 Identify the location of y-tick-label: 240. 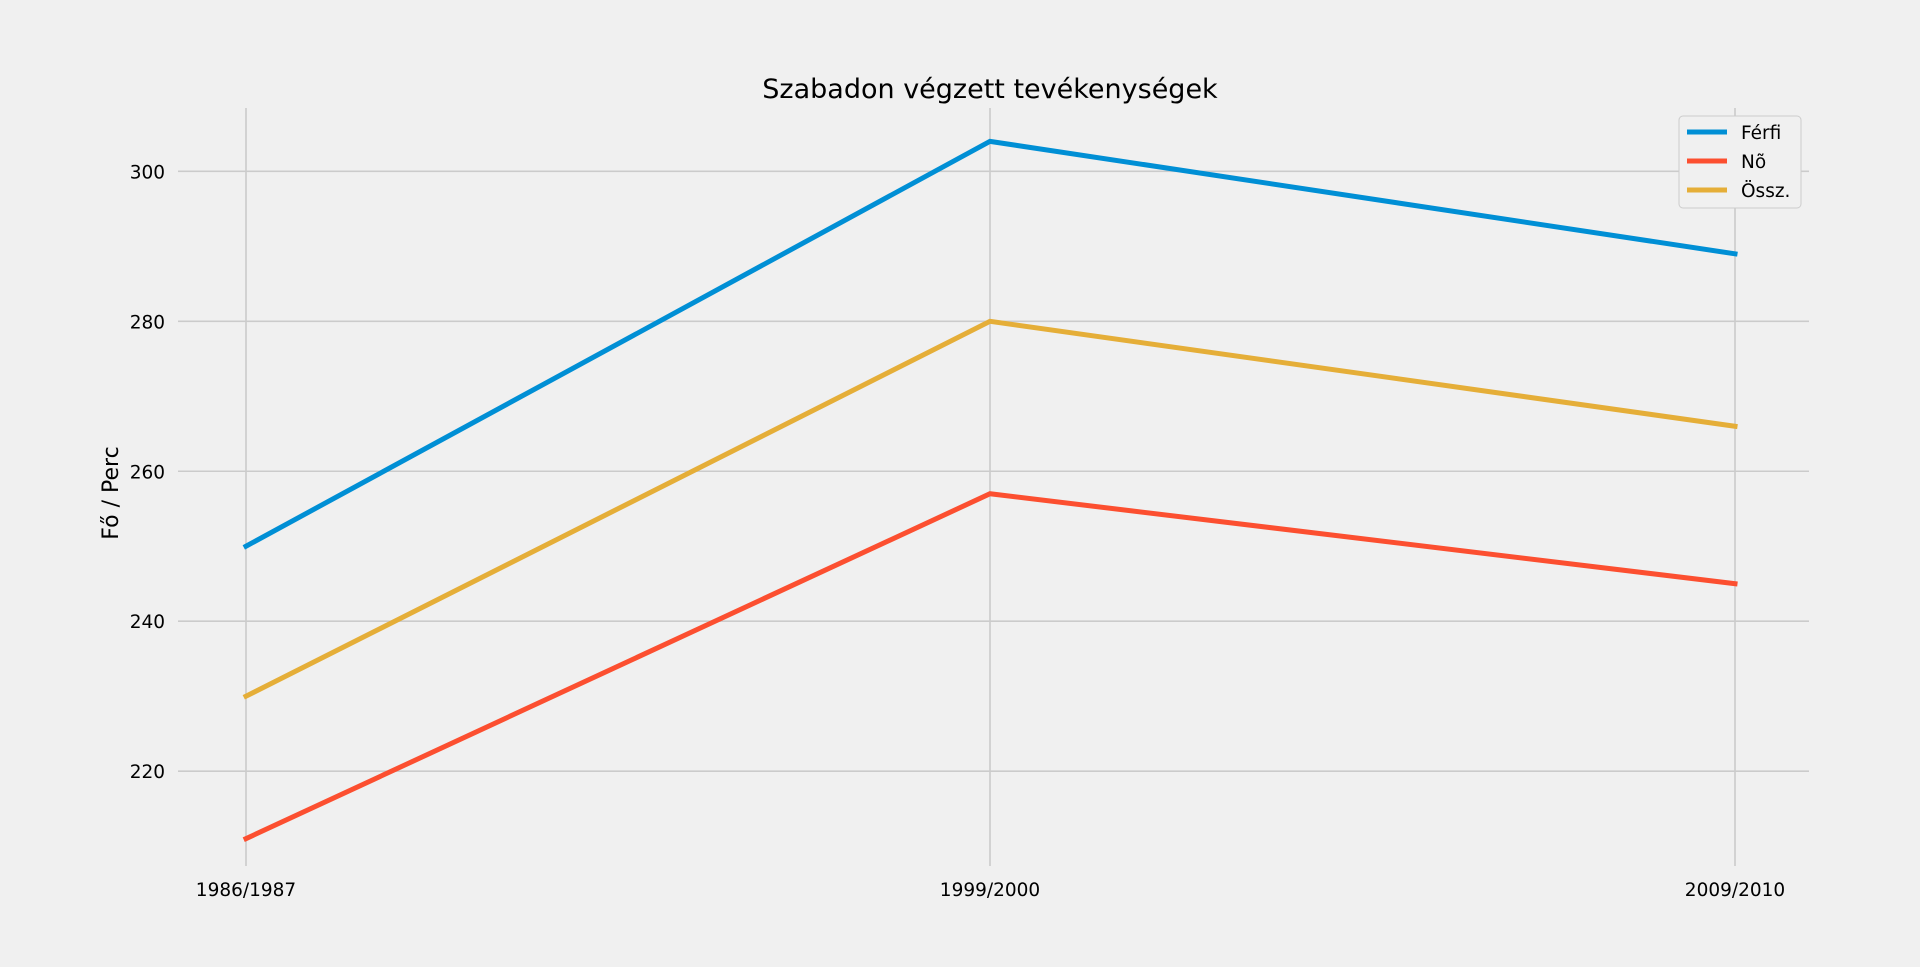
(147, 622).